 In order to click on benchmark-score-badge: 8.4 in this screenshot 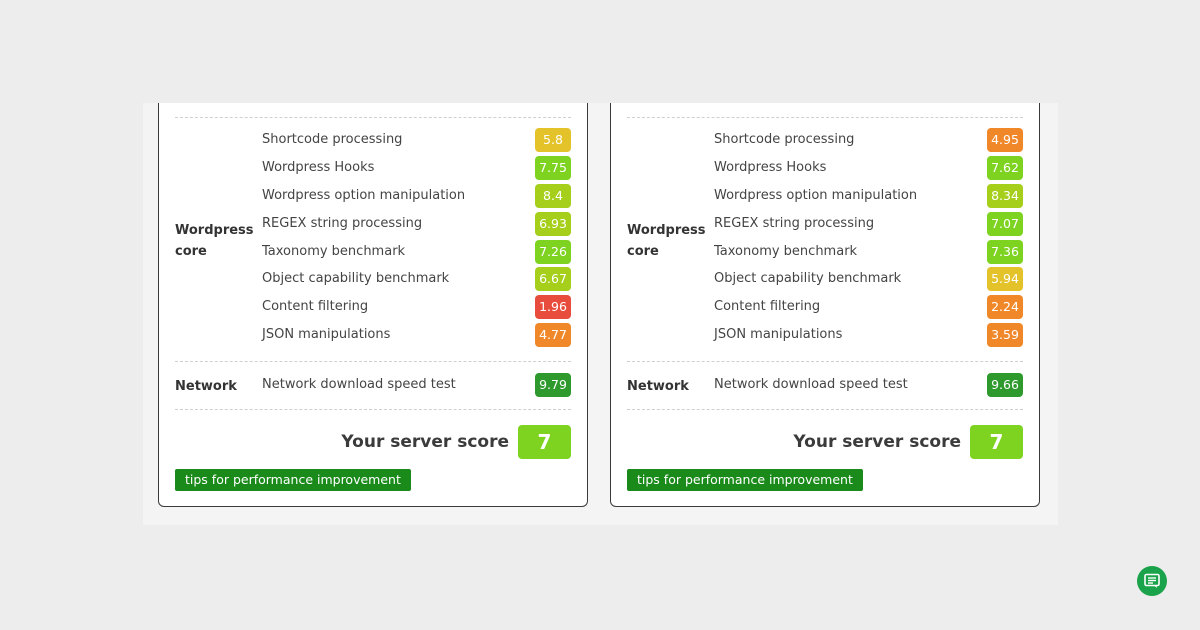, I will do `click(553, 196)`.